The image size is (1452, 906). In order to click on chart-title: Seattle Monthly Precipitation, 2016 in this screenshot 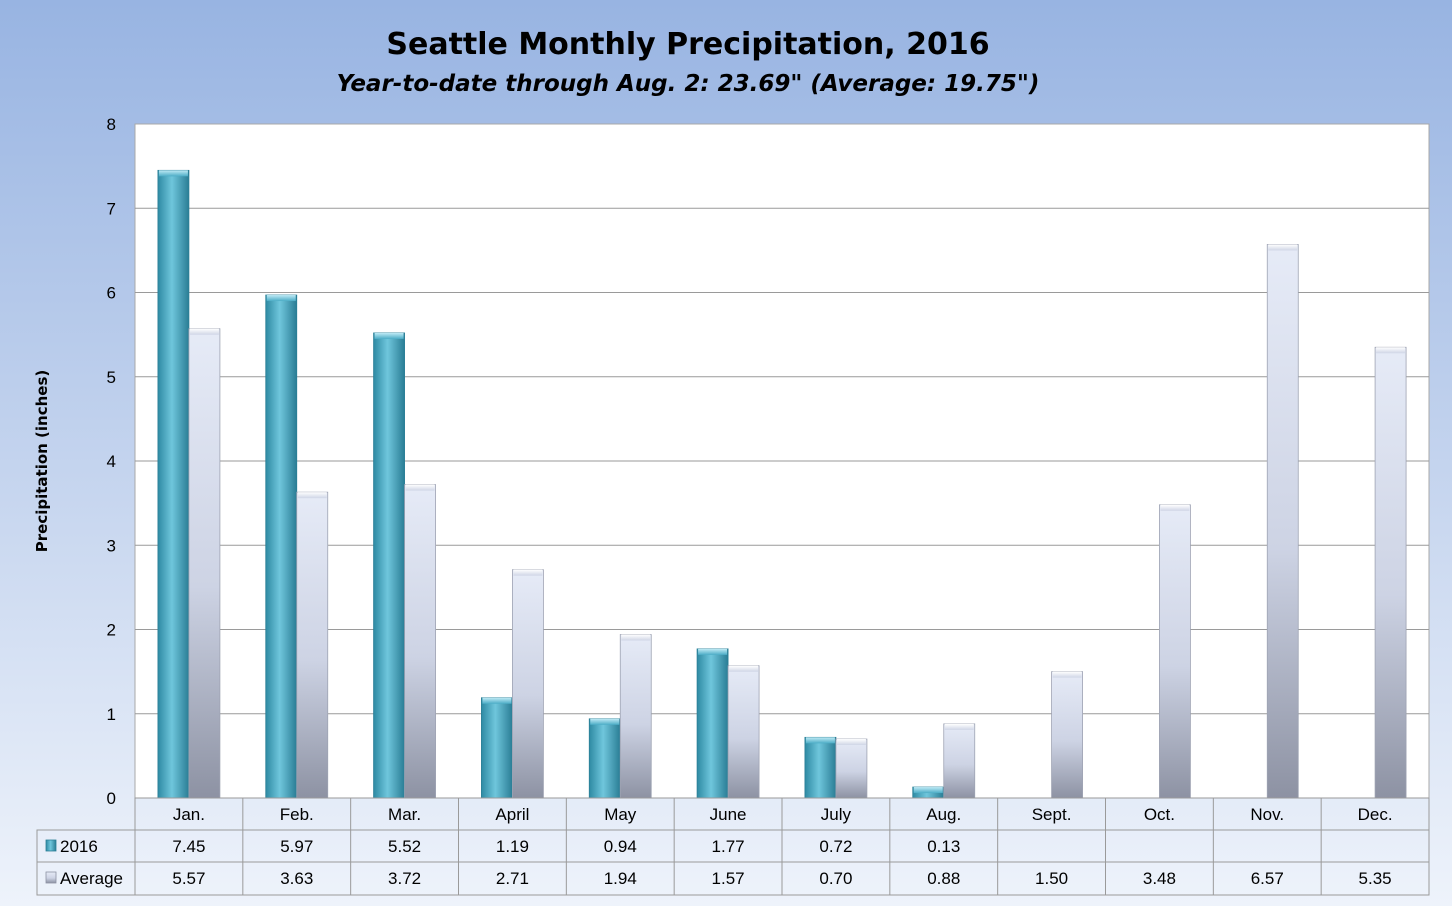, I will do `click(687, 44)`.